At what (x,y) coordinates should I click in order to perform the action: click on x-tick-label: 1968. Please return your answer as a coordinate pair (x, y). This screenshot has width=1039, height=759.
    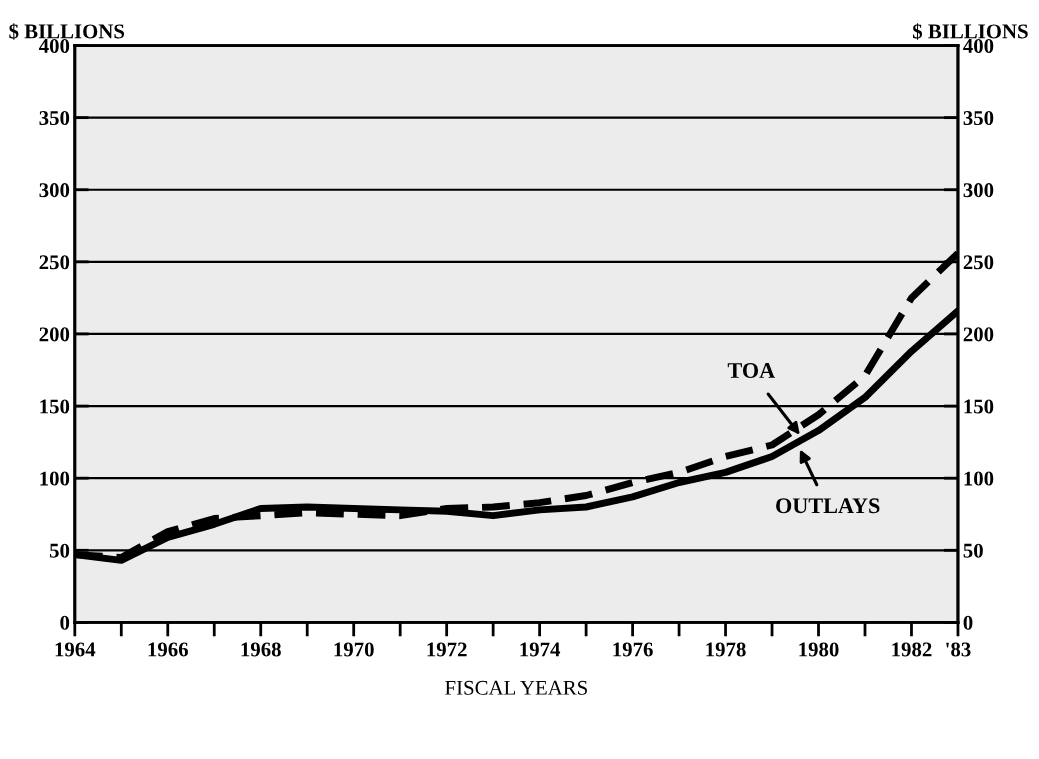
    Looking at the image, I should click on (261, 649).